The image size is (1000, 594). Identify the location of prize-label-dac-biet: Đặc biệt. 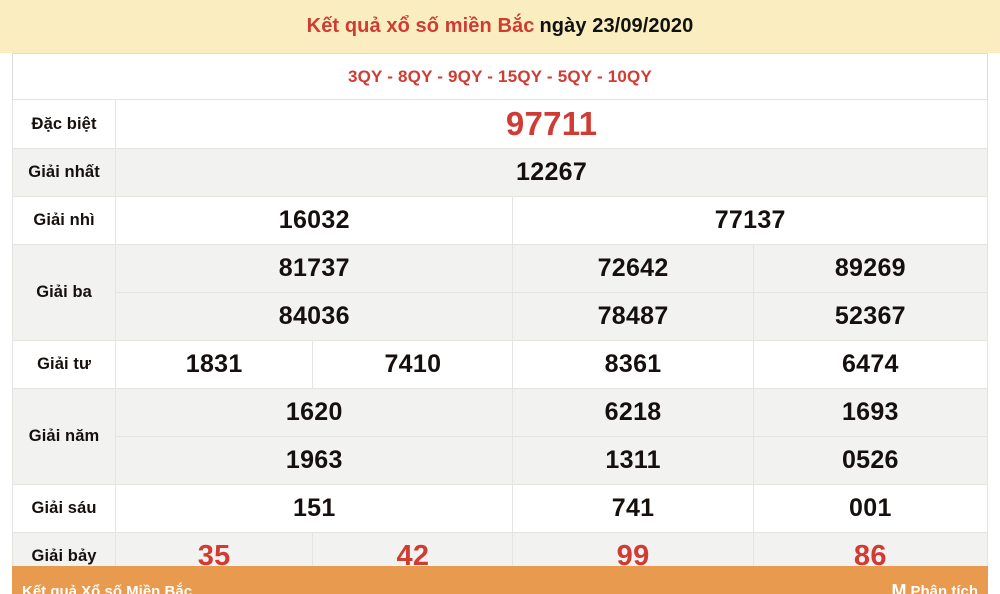
(64, 124).